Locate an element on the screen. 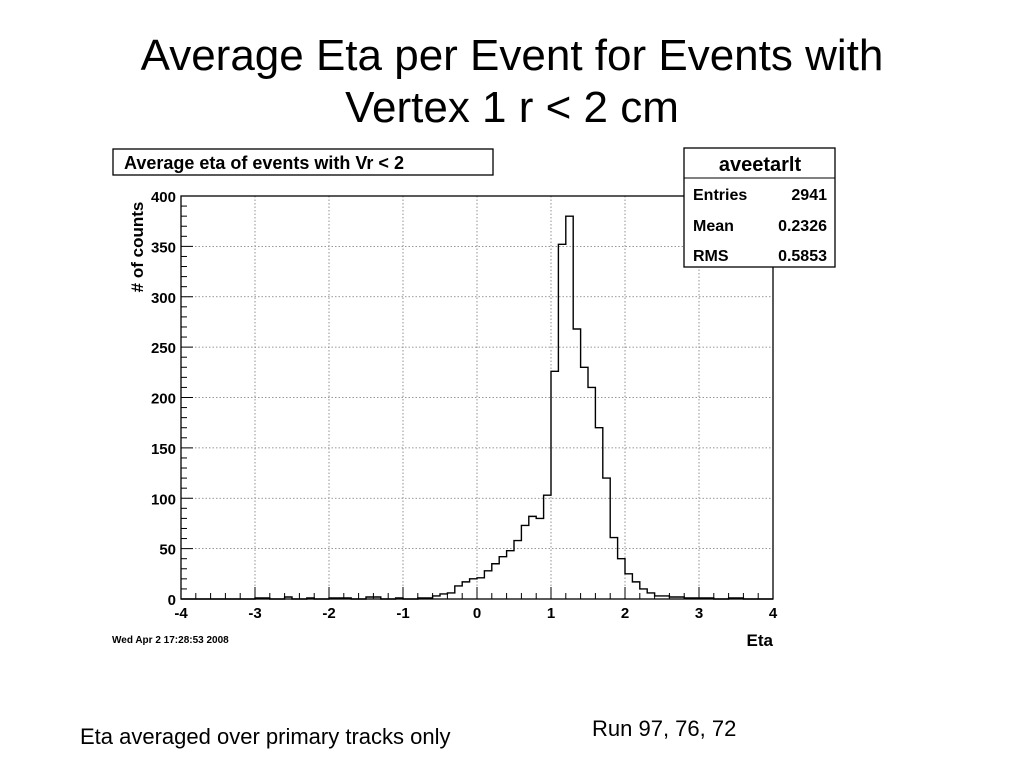 The height and width of the screenshot is (768, 1024). y-tick-label: 150 is located at coordinates (163, 449).